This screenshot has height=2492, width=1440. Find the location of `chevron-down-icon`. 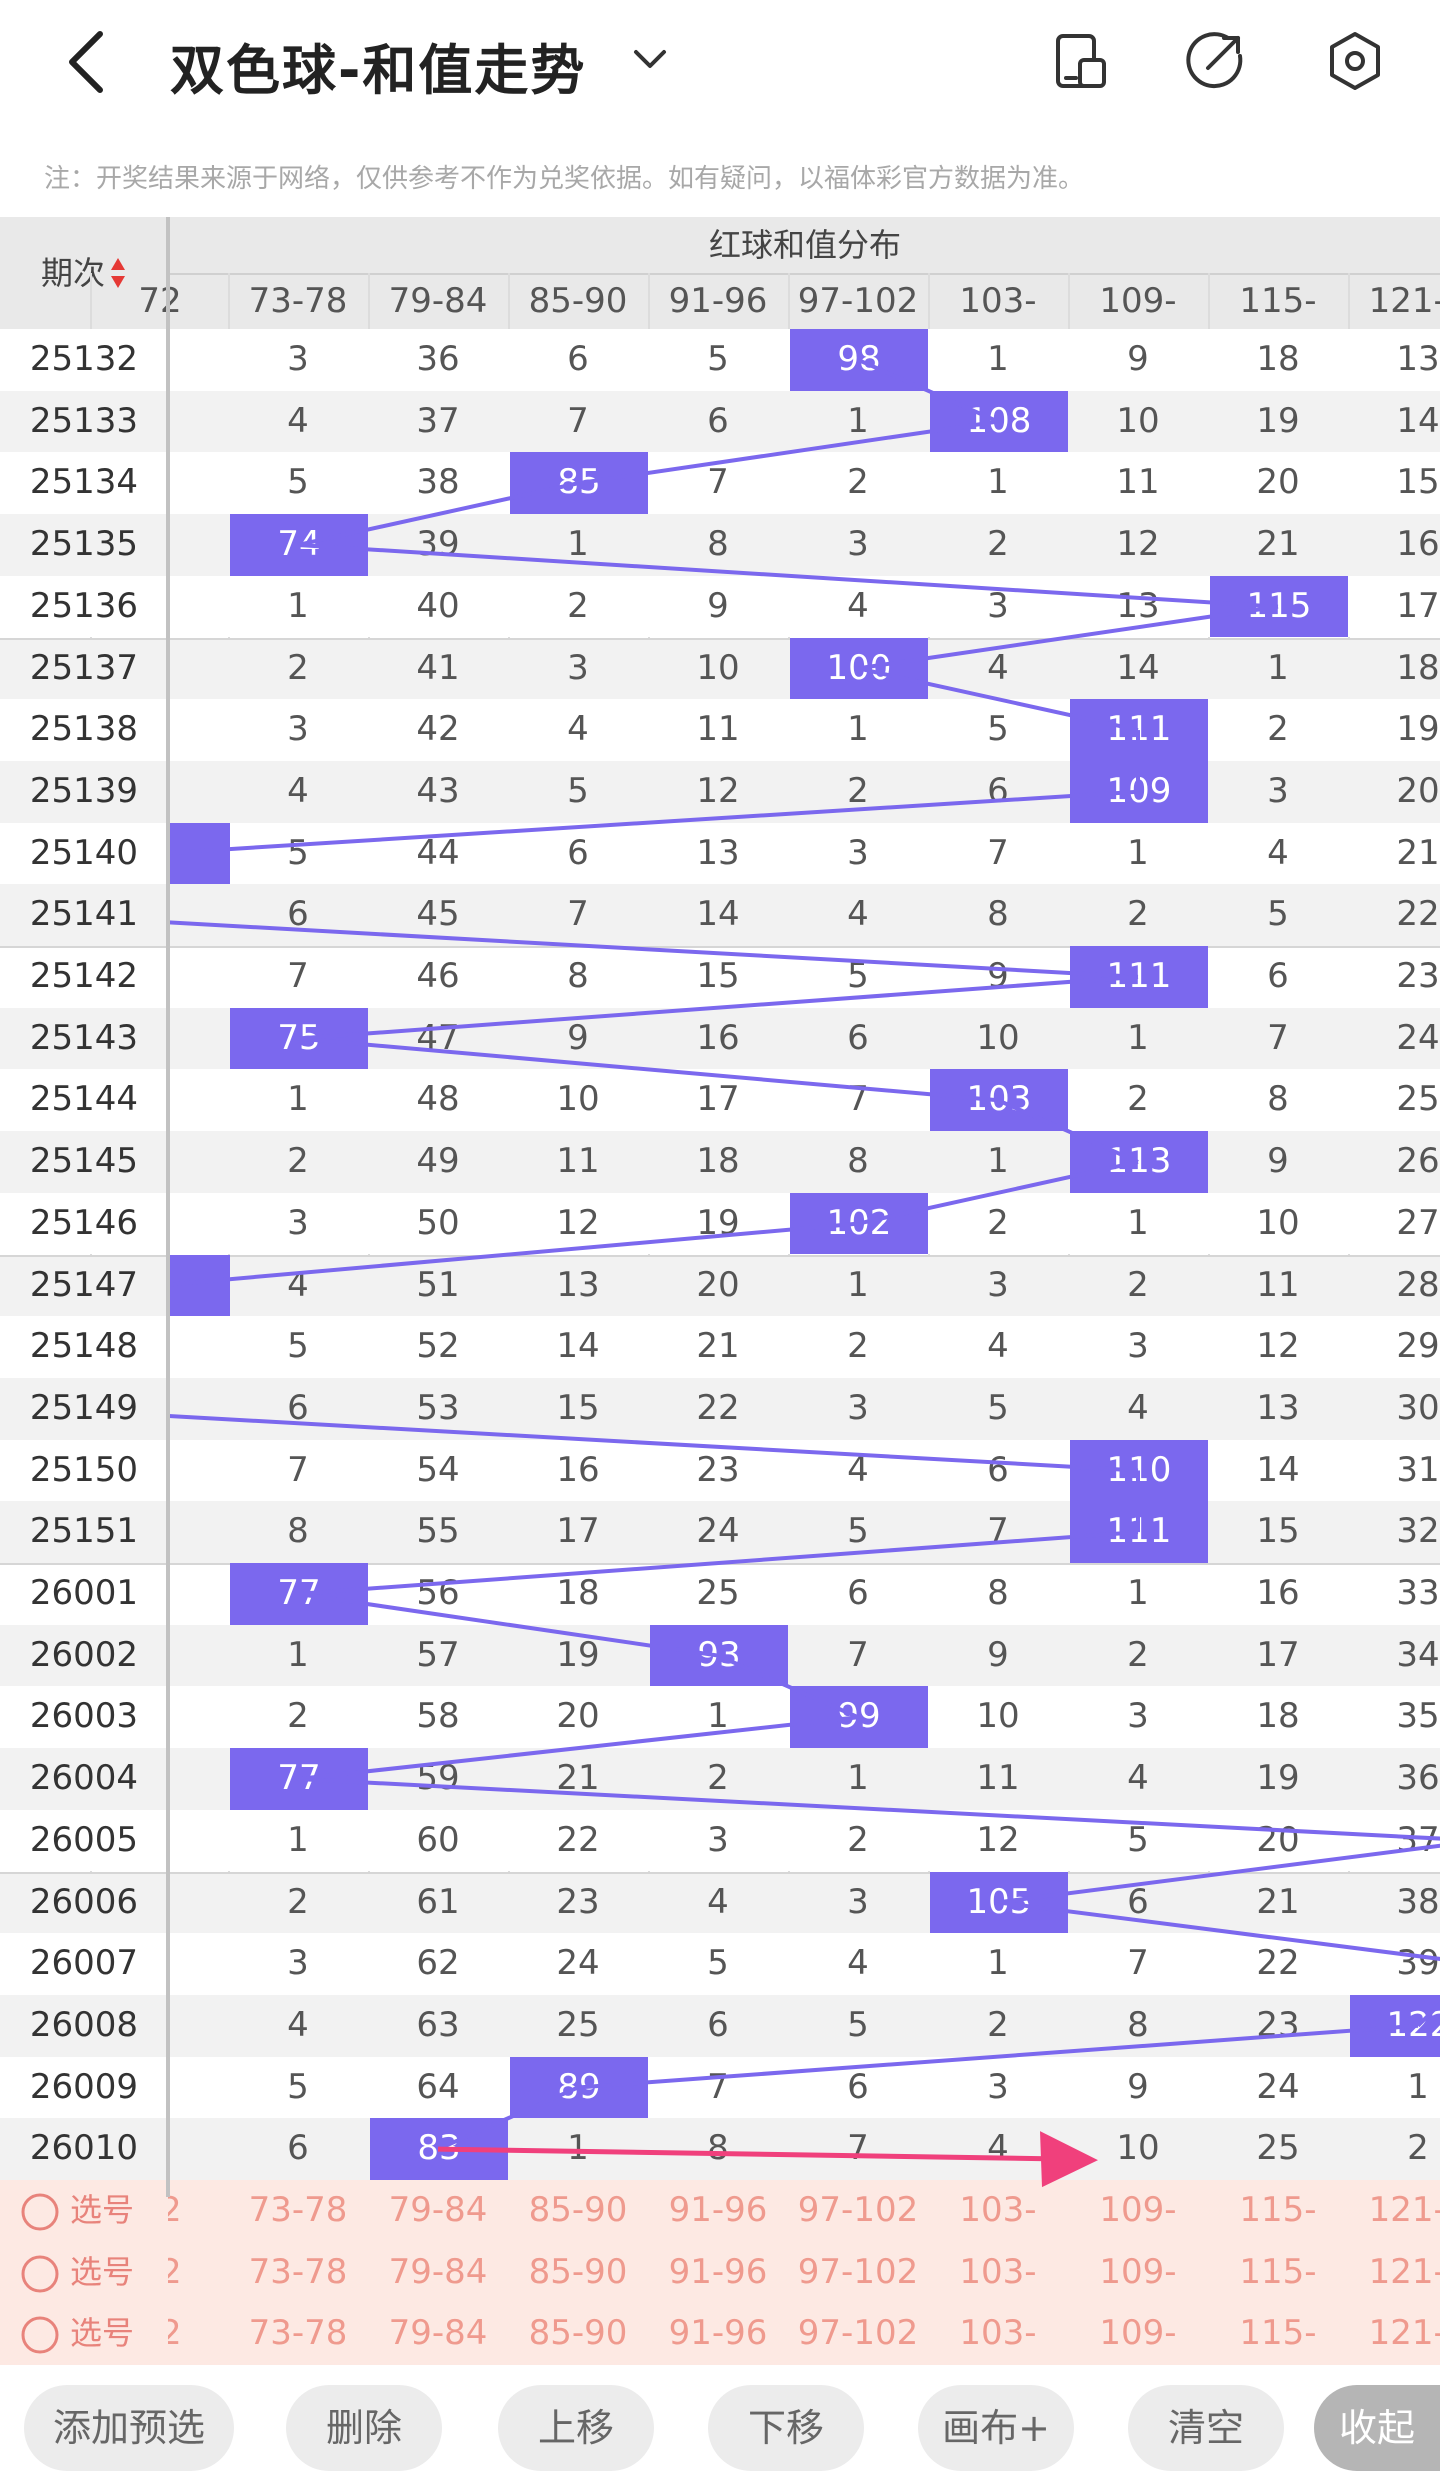

chevron-down-icon is located at coordinates (650, 60).